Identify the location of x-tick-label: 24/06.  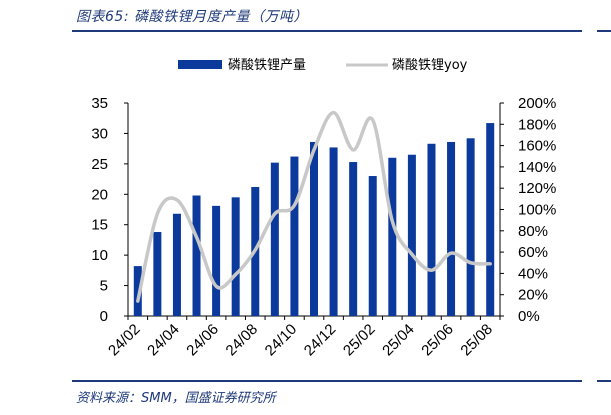
(202, 340).